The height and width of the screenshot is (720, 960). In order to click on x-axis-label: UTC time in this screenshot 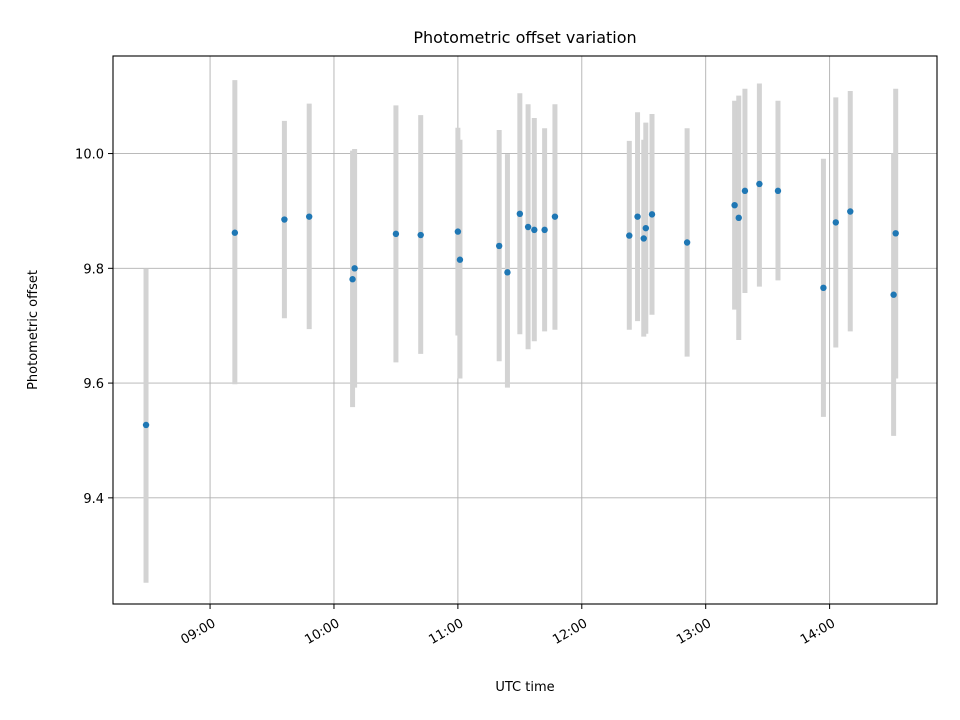, I will do `click(524, 687)`.